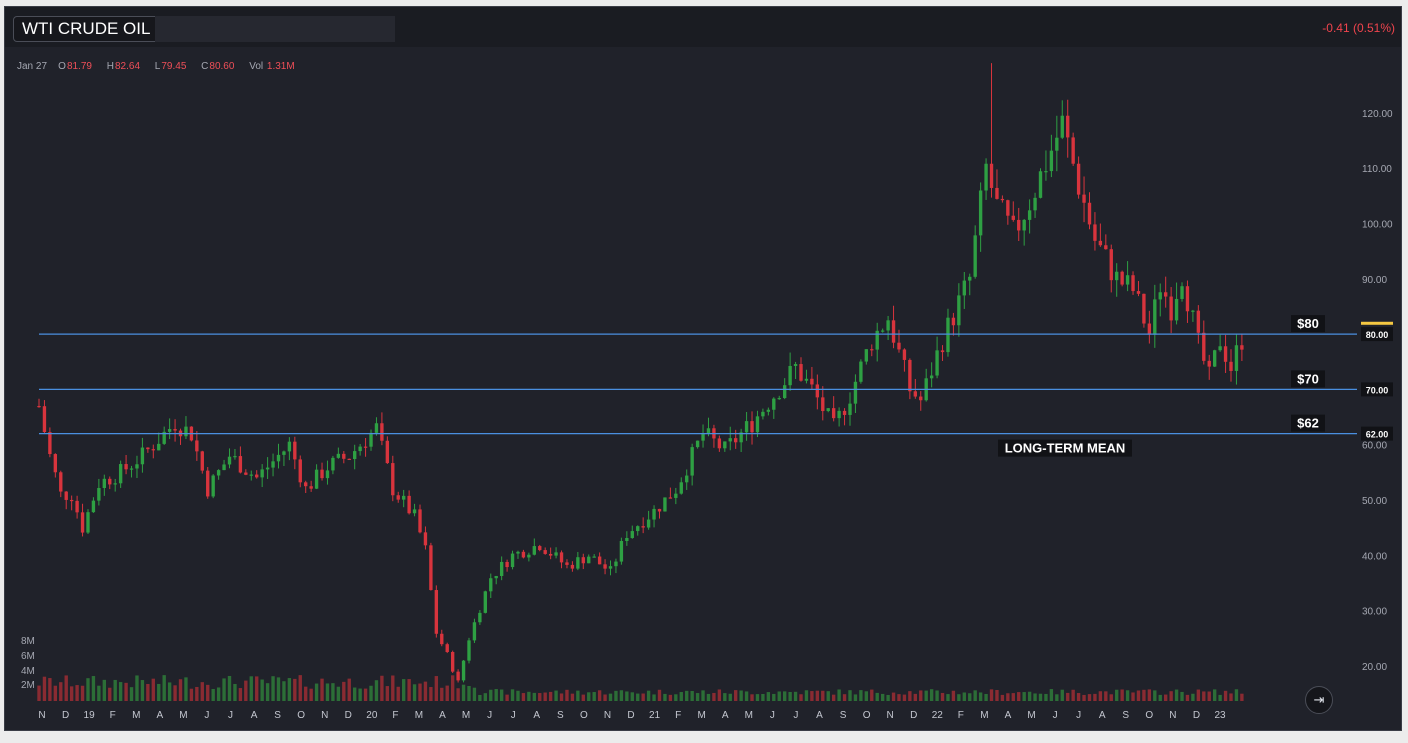 This screenshot has height=743, width=1408. I want to click on exit-fullscreen-button: ⇥, so click(1319, 700).